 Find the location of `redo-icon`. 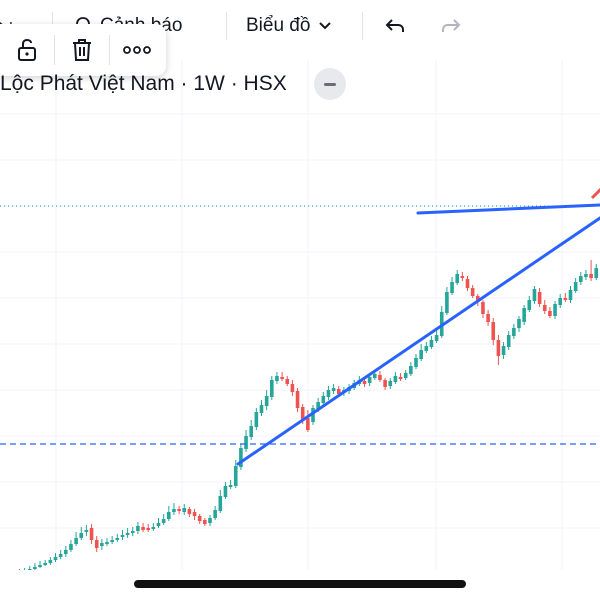

redo-icon is located at coordinates (451, 25).